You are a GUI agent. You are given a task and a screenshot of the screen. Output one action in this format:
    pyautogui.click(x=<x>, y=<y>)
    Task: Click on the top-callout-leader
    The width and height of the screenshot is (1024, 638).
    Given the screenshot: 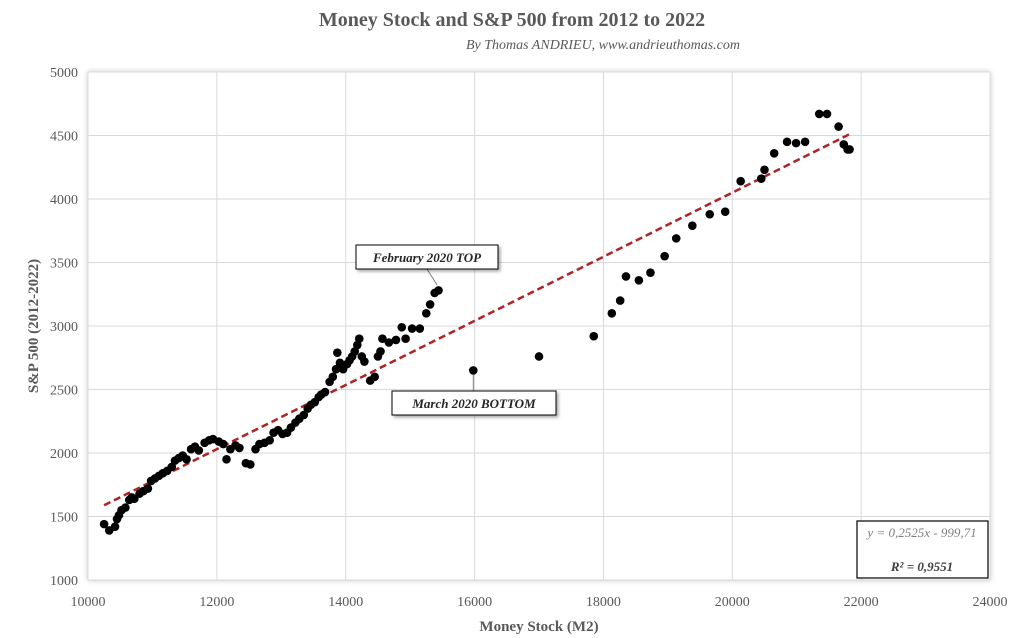 What is the action you would take?
    pyautogui.click(x=432, y=277)
    